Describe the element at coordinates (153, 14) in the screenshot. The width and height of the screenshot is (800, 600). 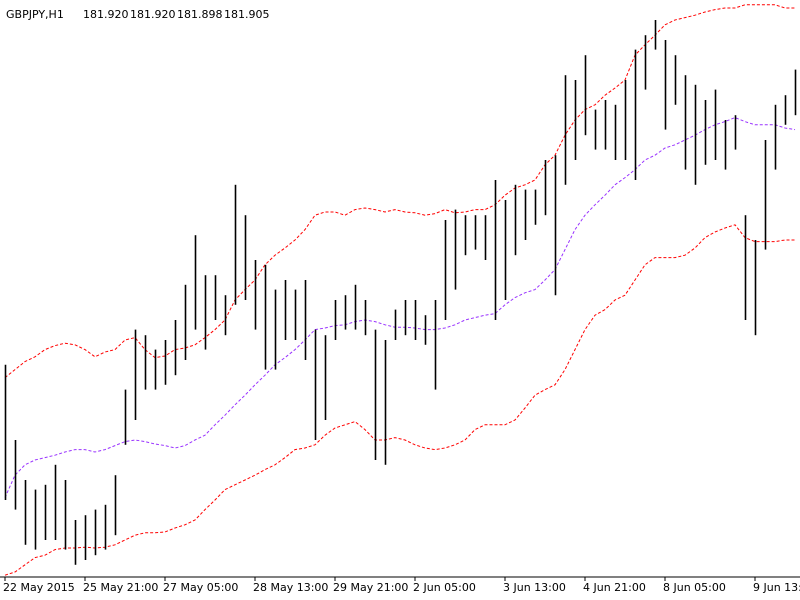
I see `quote-high: 181.920` at that location.